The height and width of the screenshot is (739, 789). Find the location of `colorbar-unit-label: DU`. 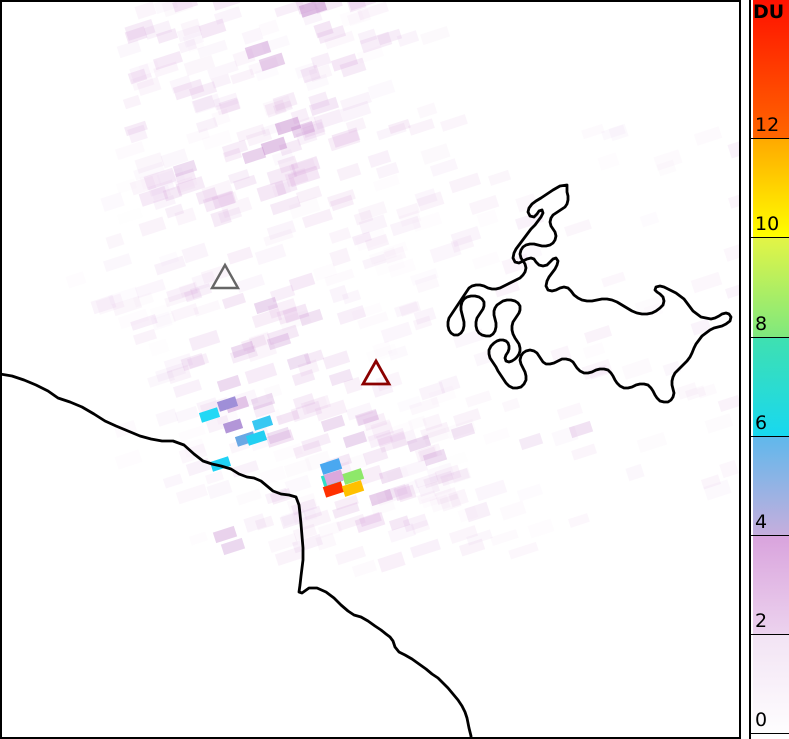

colorbar-unit-label: DU is located at coordinates (769, 12).